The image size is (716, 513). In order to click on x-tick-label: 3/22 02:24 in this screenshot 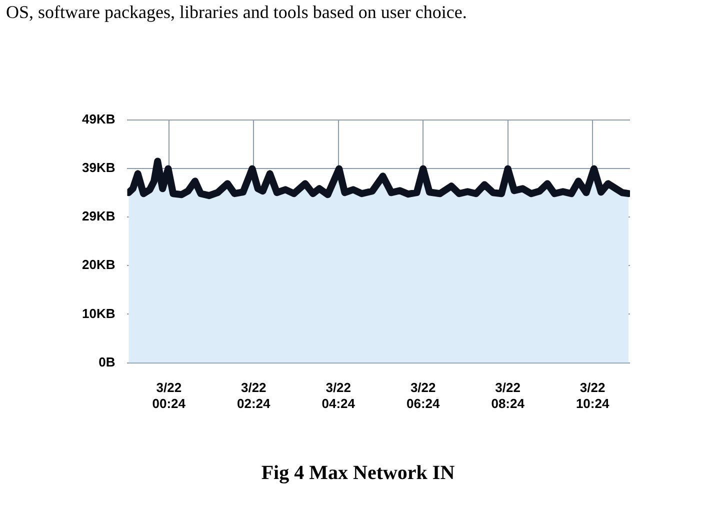, I will do `click(254, 395)`.